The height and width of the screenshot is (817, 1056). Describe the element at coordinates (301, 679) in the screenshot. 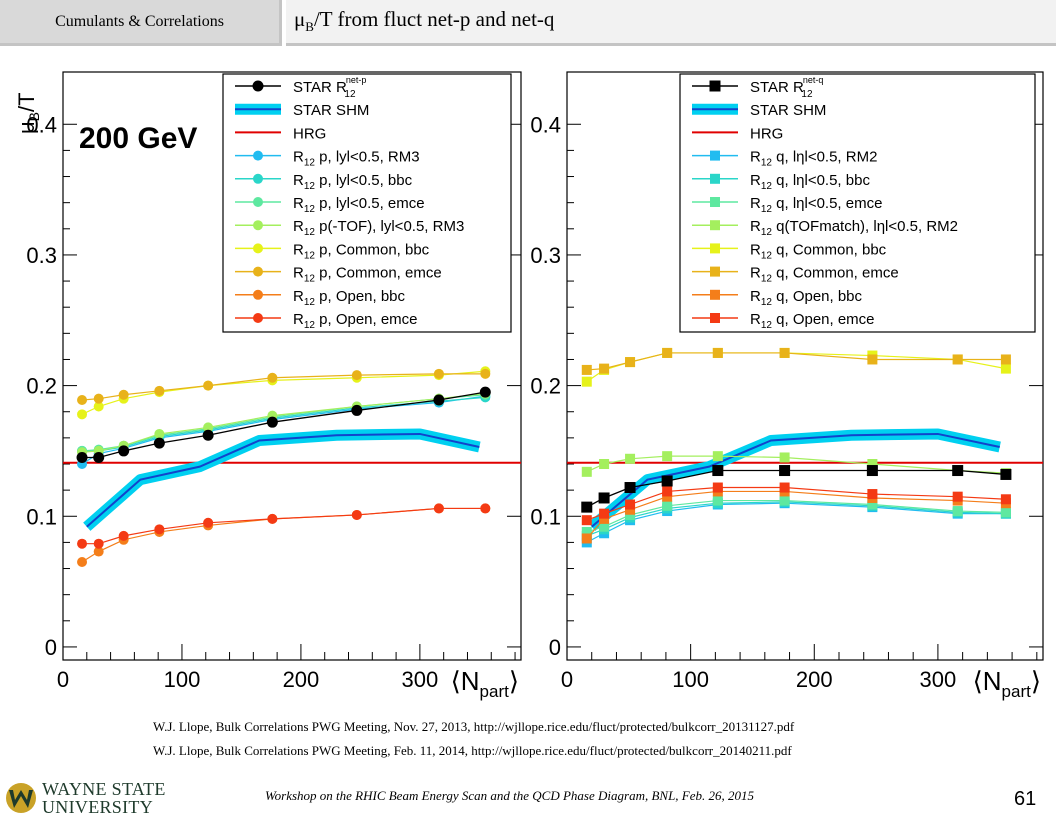

I see `x-tick-label: 200` at that location.